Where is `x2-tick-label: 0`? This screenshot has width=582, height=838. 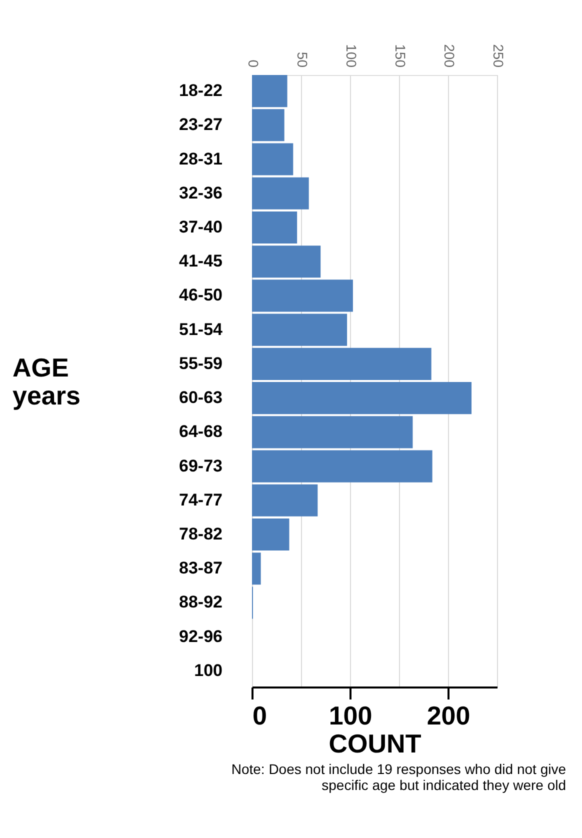
x2-tick-label: 0 is located at coordinates (254, 64).